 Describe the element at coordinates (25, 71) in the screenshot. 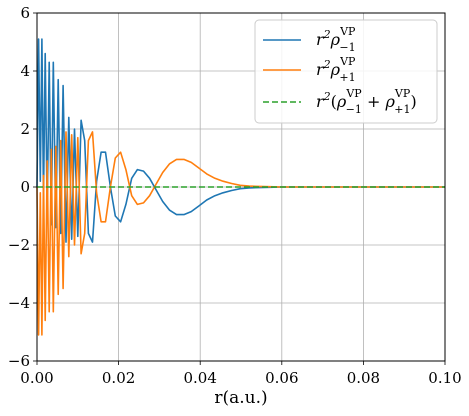

I see `y-tick-label: 4` at that location.